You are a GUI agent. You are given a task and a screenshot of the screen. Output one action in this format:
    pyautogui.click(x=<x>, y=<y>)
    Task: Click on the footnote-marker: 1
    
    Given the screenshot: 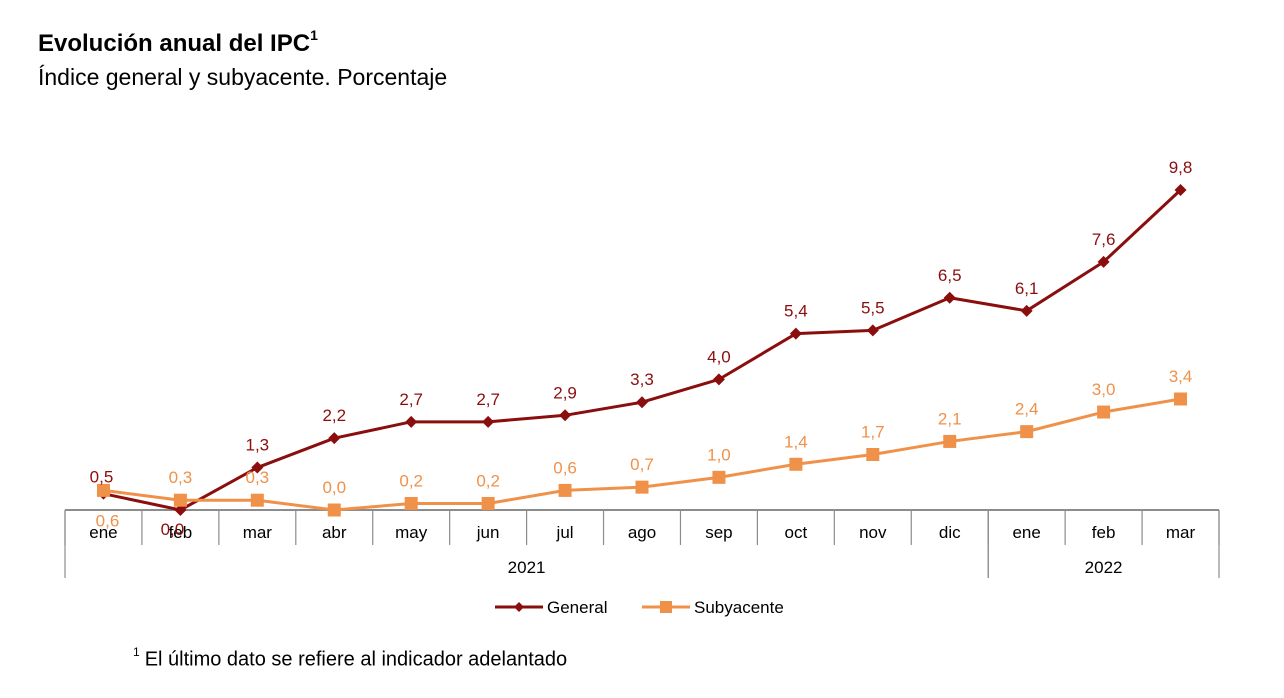 What is the action you would take?
    pyautogui.click(x=136, y=652)
    